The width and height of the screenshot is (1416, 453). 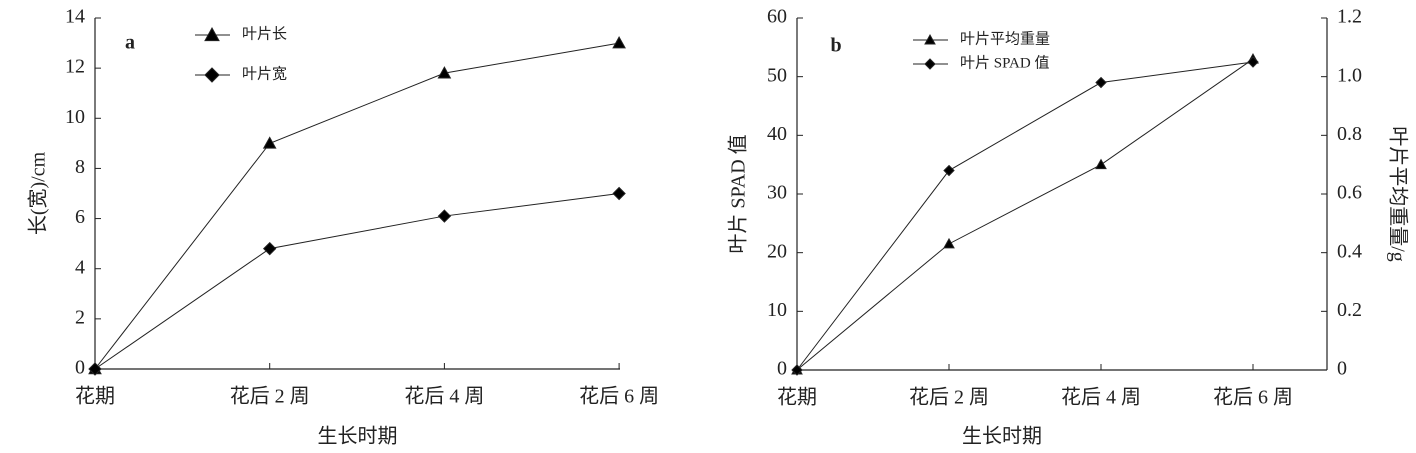 What do you see at coordinates (1349, 75) in the screenshot?
I see `y2-tick-label: 1.0` at bounding box center [1349, 75].